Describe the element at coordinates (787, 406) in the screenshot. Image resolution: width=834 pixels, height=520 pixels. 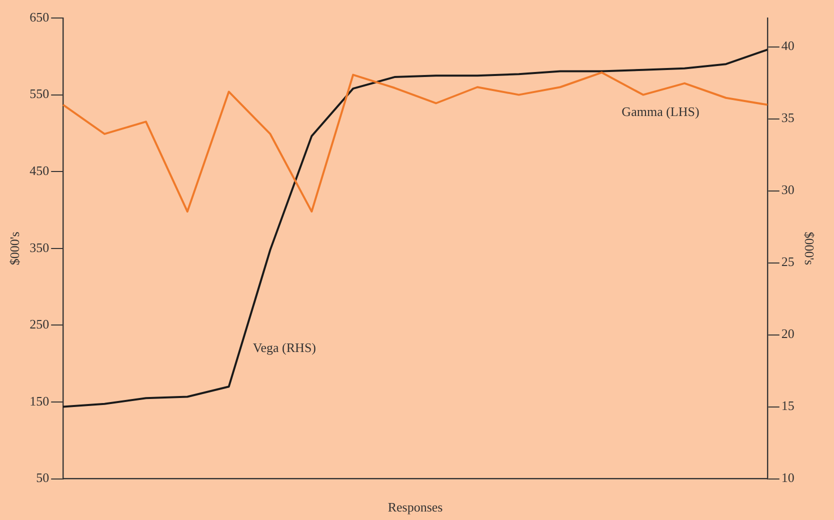
I see `y2-tick-label: 15` at that location.